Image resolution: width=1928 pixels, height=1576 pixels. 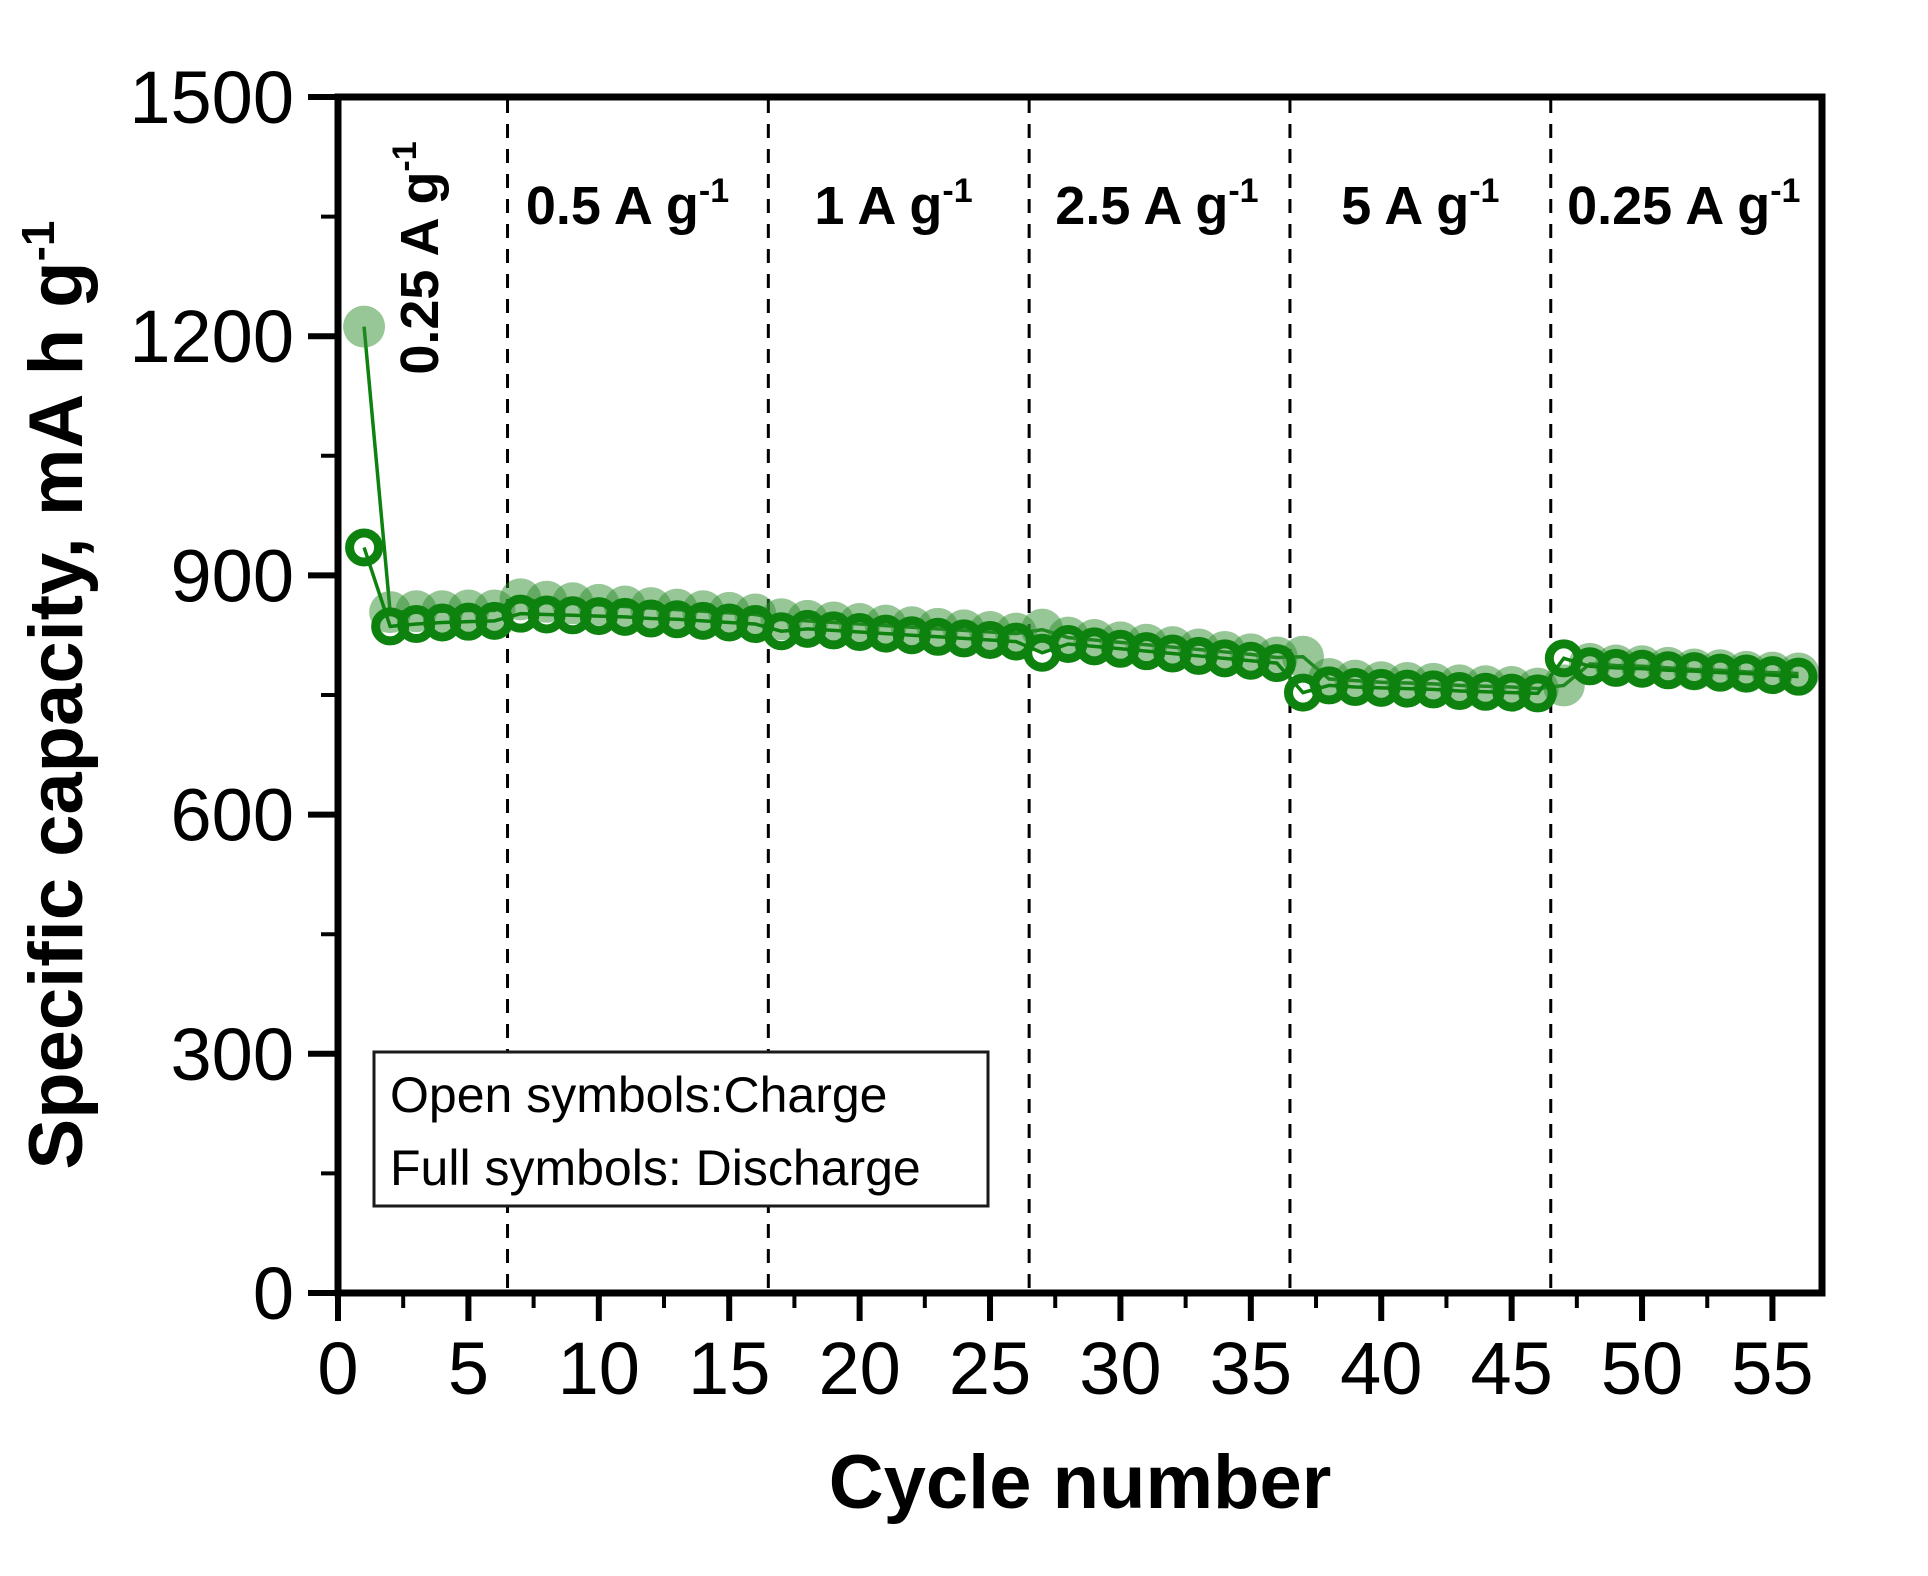 What do you see at coordinates (1080, 1482) in the screenshot?
I see `x-axis-title: Cycle number` at bounding box center [1080, 1482].